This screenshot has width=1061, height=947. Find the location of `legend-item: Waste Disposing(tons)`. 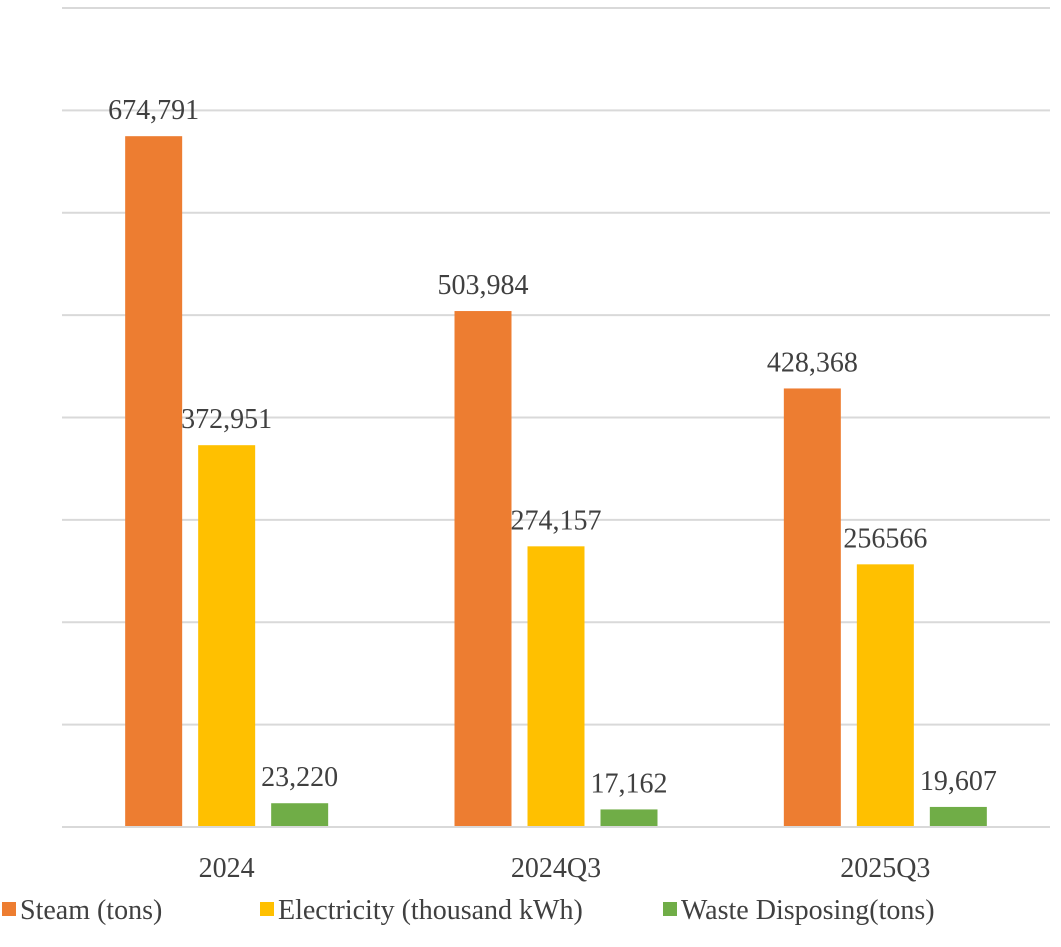

legend-item: Waste Disposing(tons) is located at coordinates (799, 910).